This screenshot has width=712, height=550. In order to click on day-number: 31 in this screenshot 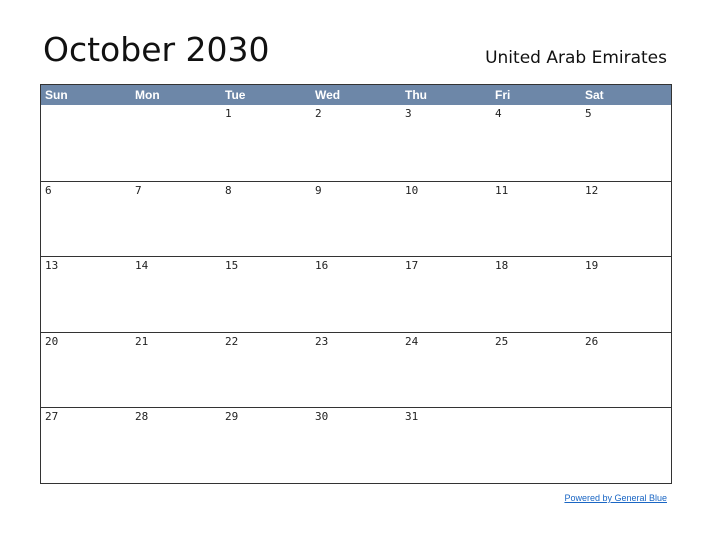, I will do `click(412, 417)`.